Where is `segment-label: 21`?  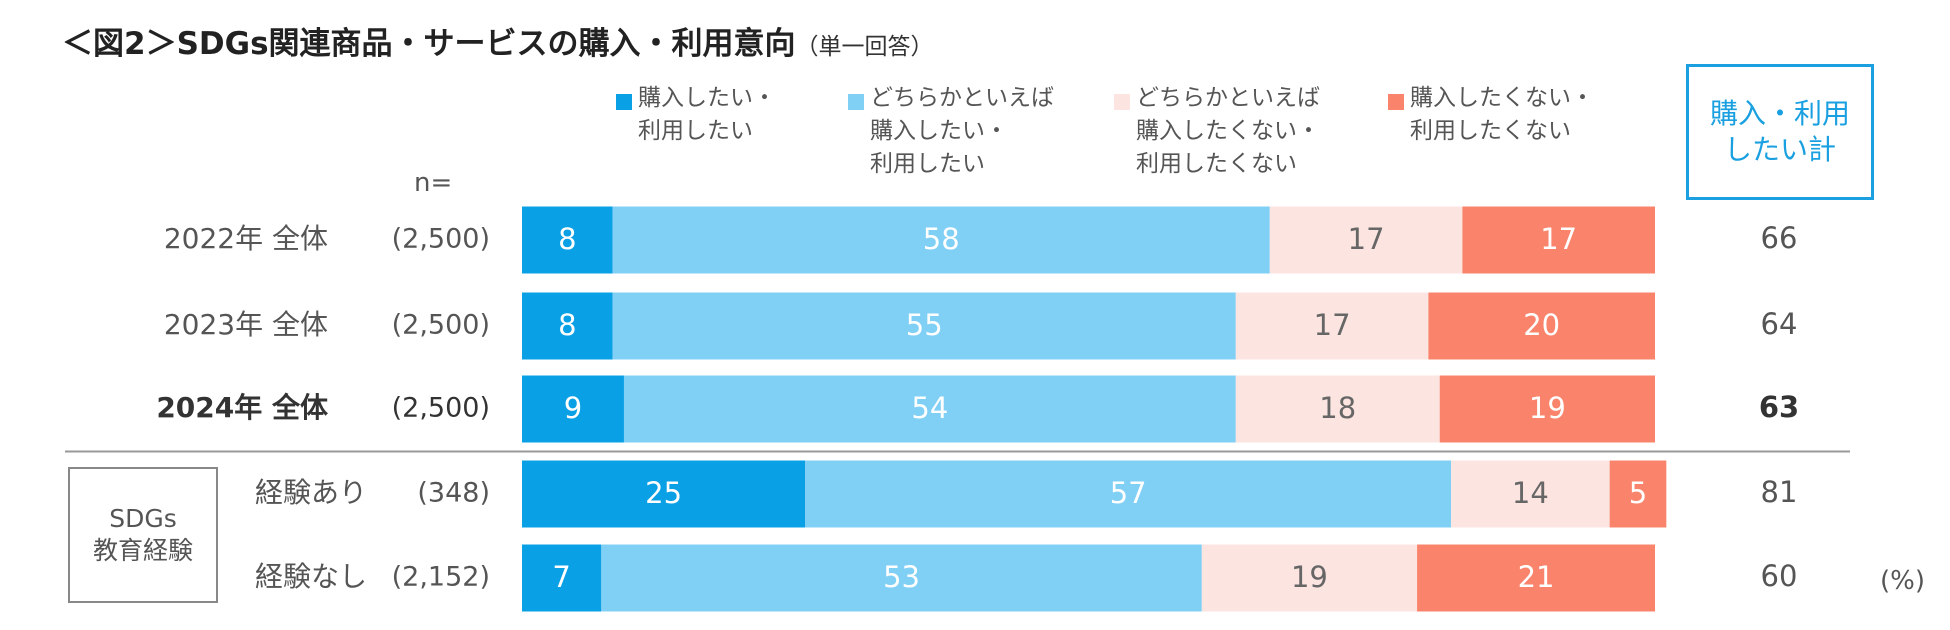
segment-label: 21 is located at coordinates (1536, 577).